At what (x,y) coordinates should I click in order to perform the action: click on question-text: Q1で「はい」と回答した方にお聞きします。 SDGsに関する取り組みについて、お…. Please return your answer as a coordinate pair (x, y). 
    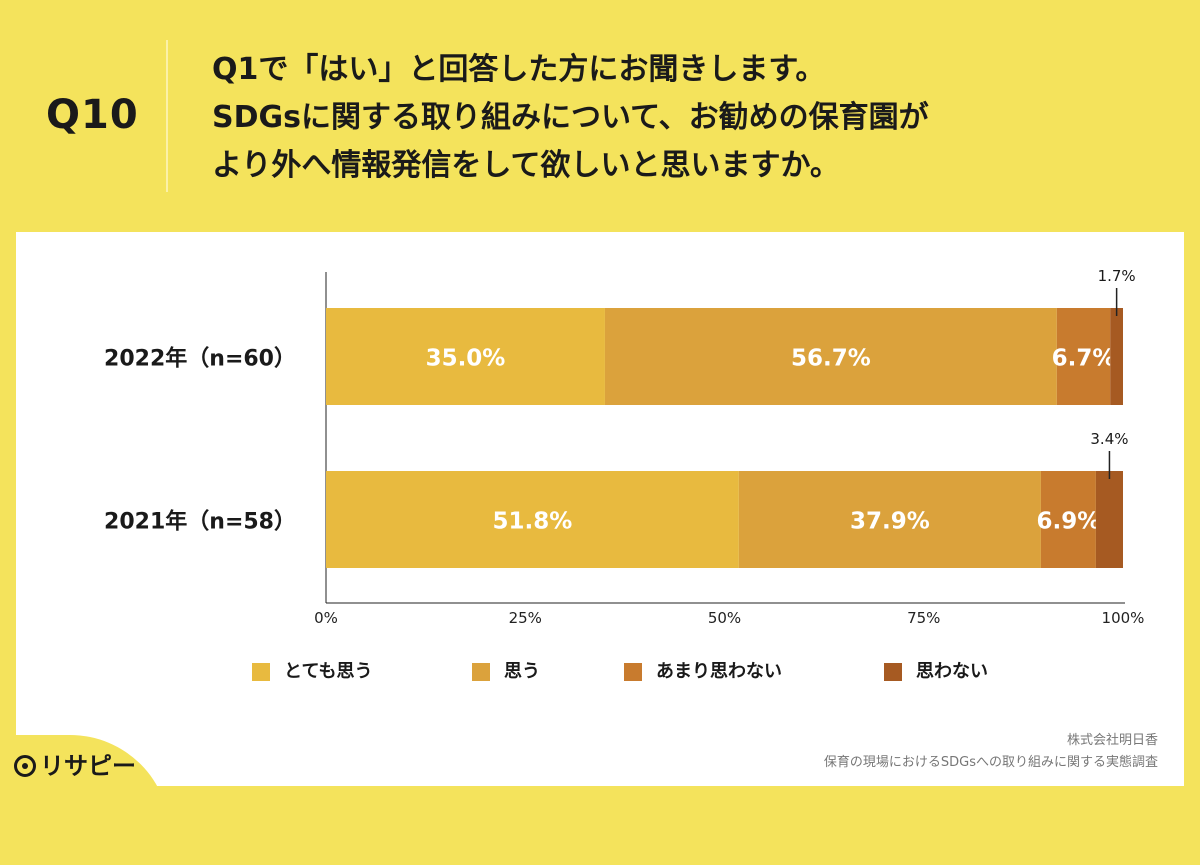
    Looking at the image, I should click on (692, 118).